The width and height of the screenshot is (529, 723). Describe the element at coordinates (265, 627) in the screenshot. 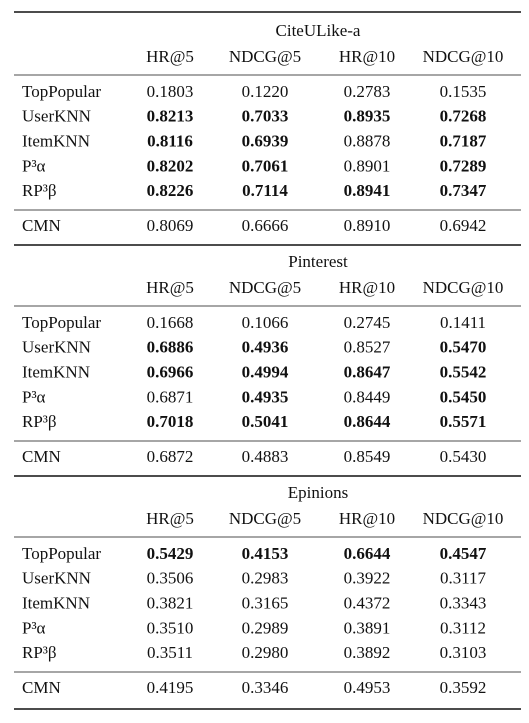

I see `cell: 0.2989` at that location.